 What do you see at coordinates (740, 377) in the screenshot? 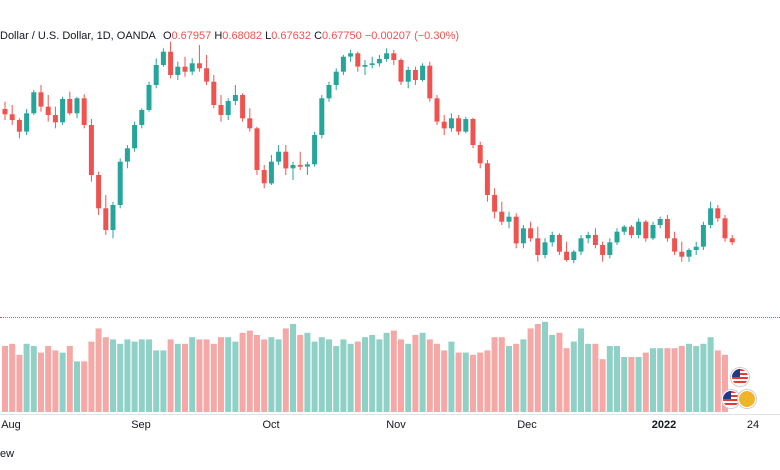
I see `us-flag-icon` at bounding box center [740, 377].